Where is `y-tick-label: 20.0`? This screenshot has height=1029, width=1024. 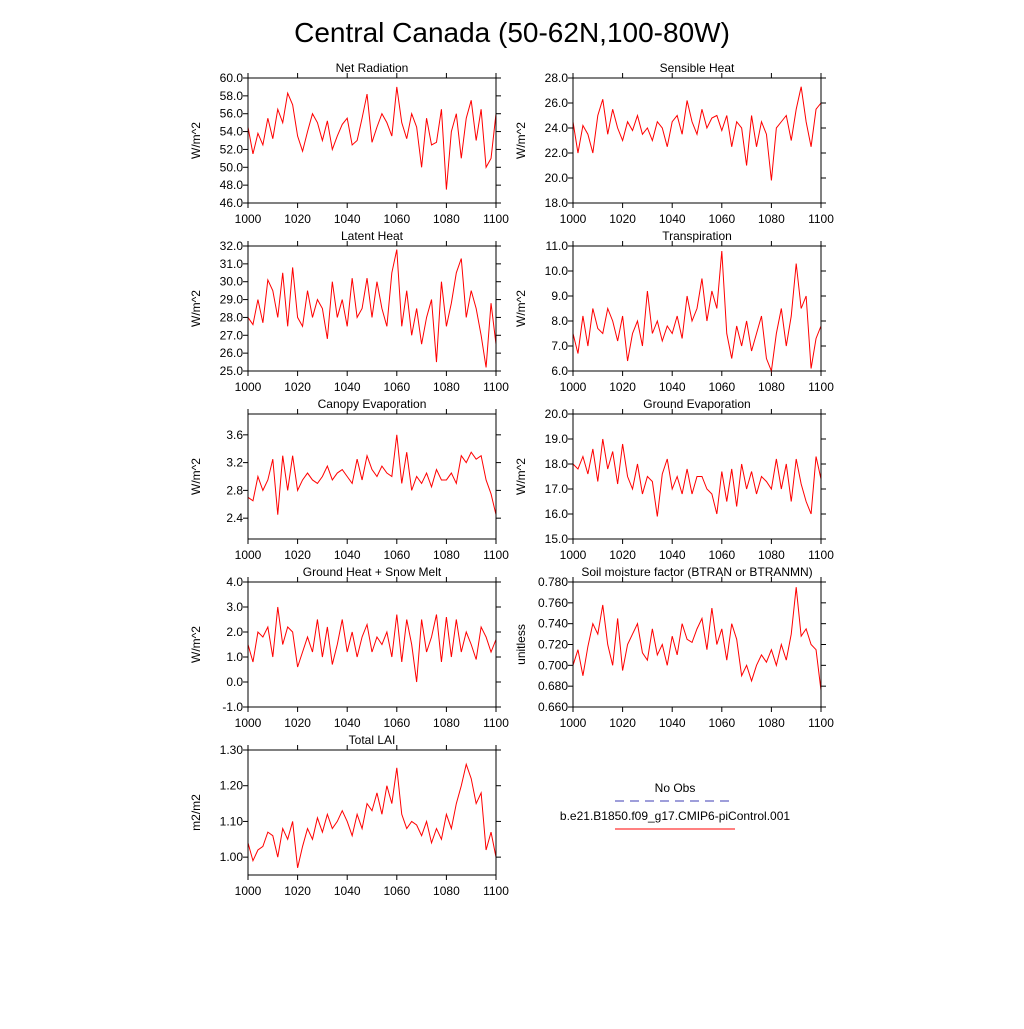 y-tick-label: 20.0 is located at coordinates (557, 414).